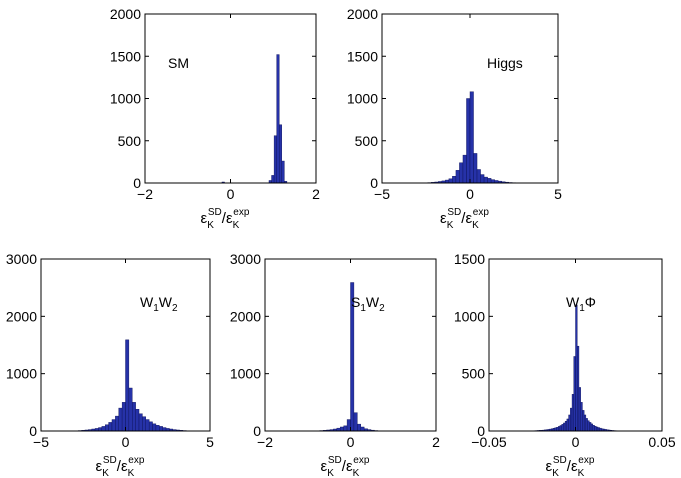 This screenshot has width=681, height=478. I want to click on annotation-part: S, so click(355, 302).